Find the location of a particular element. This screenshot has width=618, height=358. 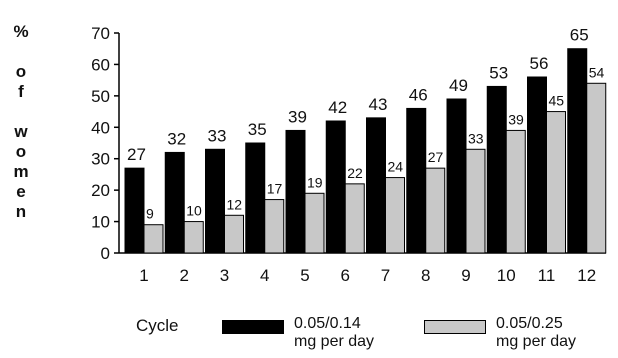

x-tick-label: 1 is located at coordinates (143, 275).